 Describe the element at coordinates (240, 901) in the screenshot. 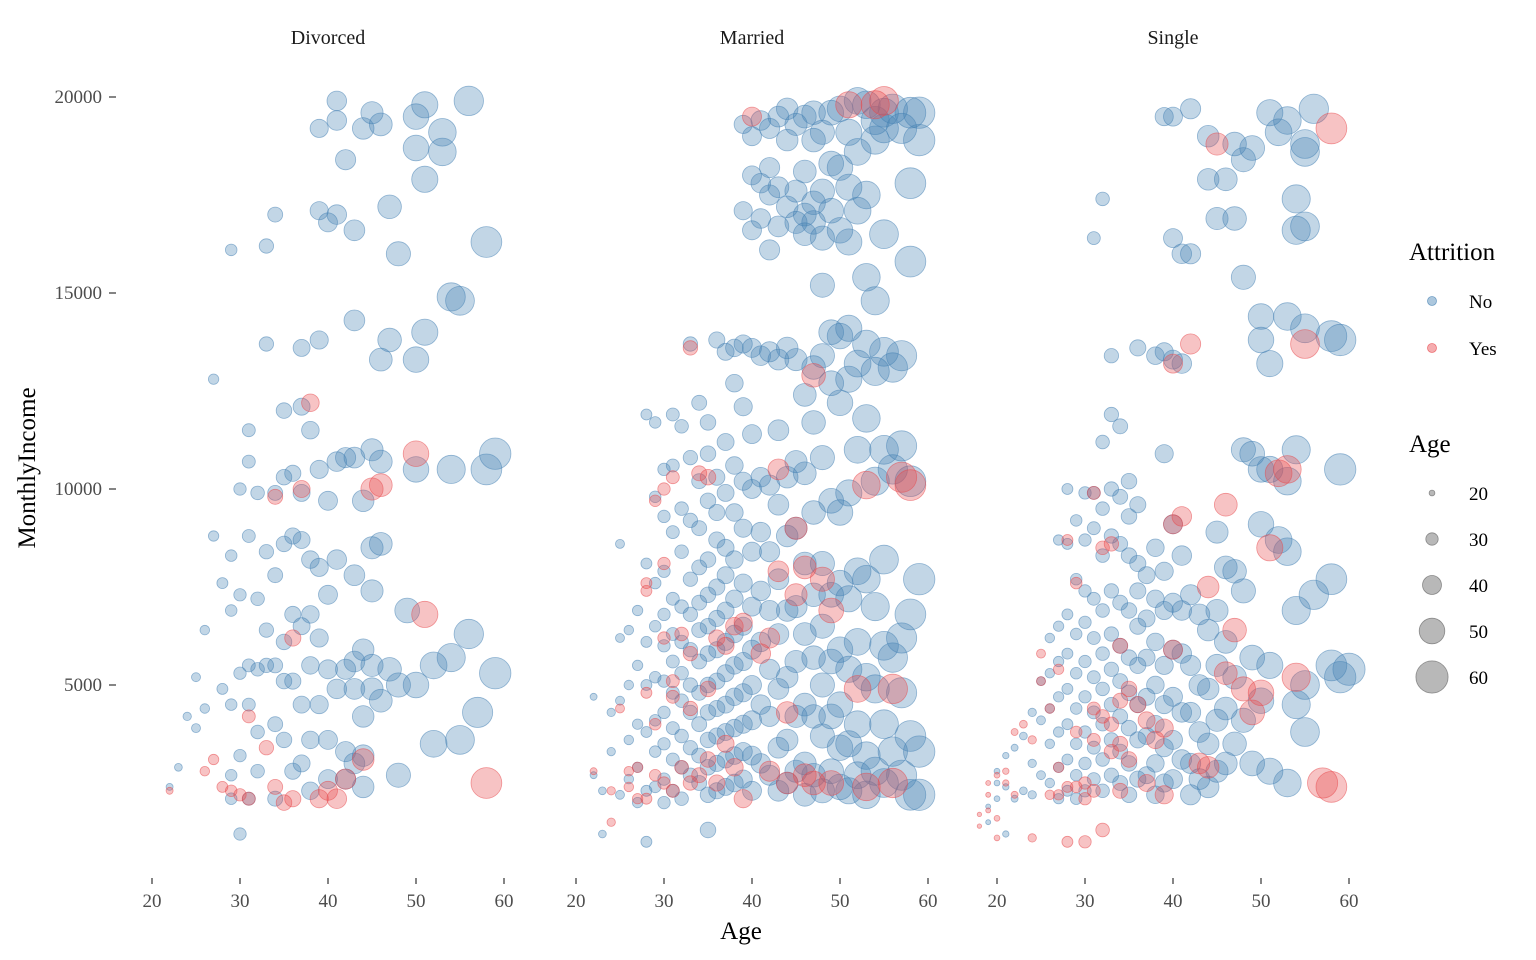

I see `x-tick-label: 30` at that location.